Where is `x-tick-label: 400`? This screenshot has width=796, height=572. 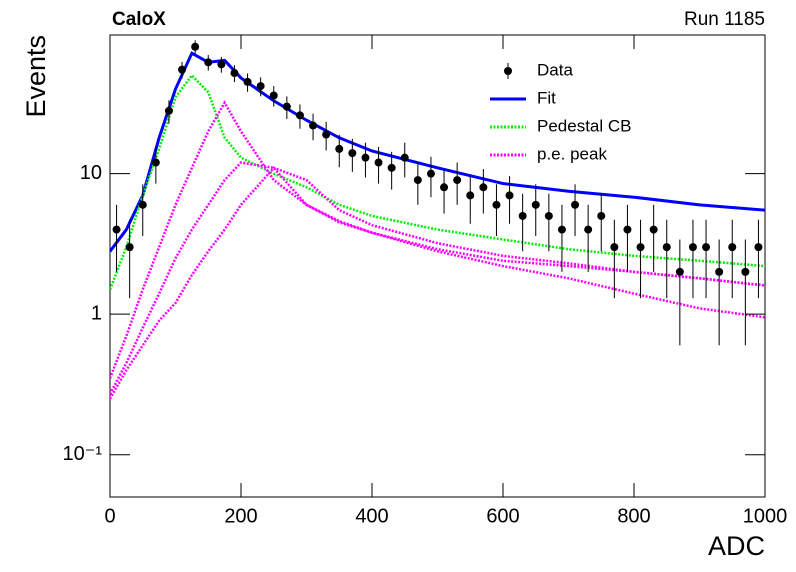 x-tick-label: 400 is located at coordinates (371, 516).